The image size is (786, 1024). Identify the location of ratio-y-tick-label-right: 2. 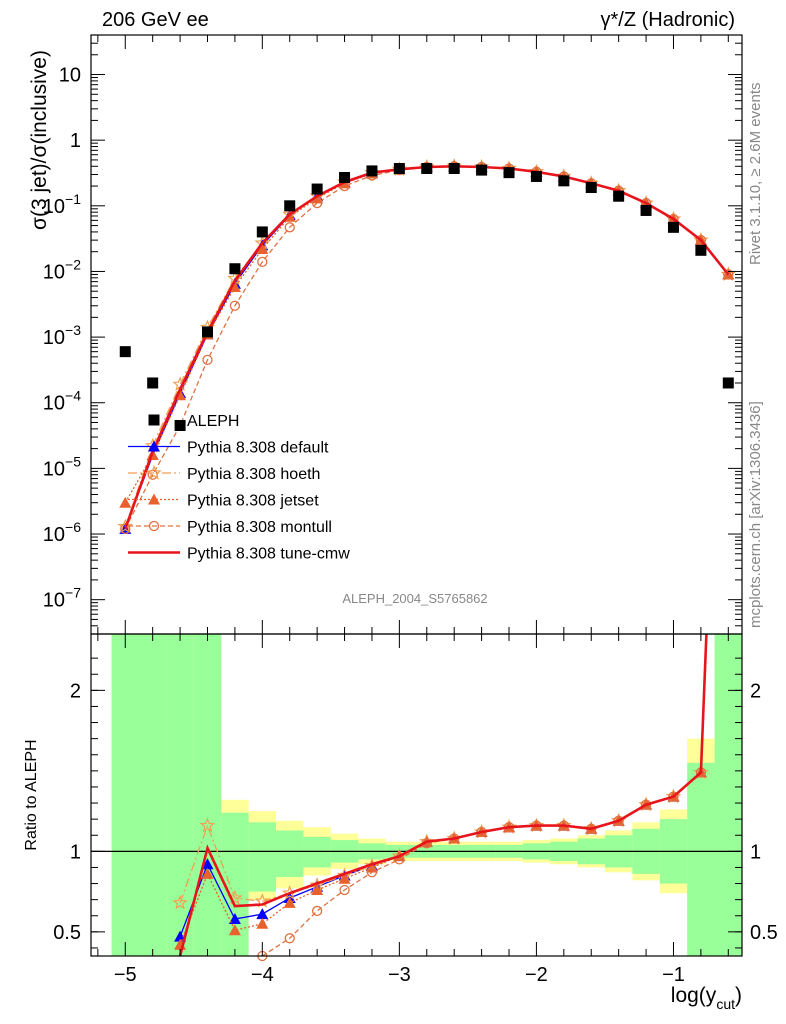
(755, 691).